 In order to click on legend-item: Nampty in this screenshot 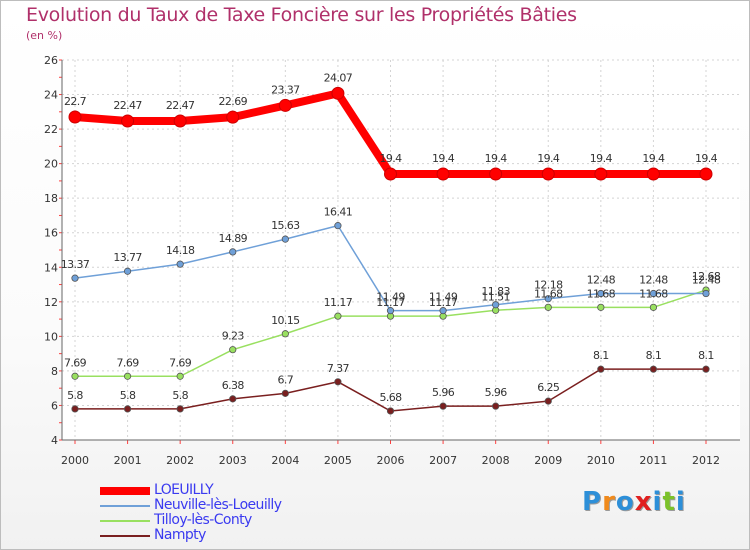, I will do `click(230, 535)`.